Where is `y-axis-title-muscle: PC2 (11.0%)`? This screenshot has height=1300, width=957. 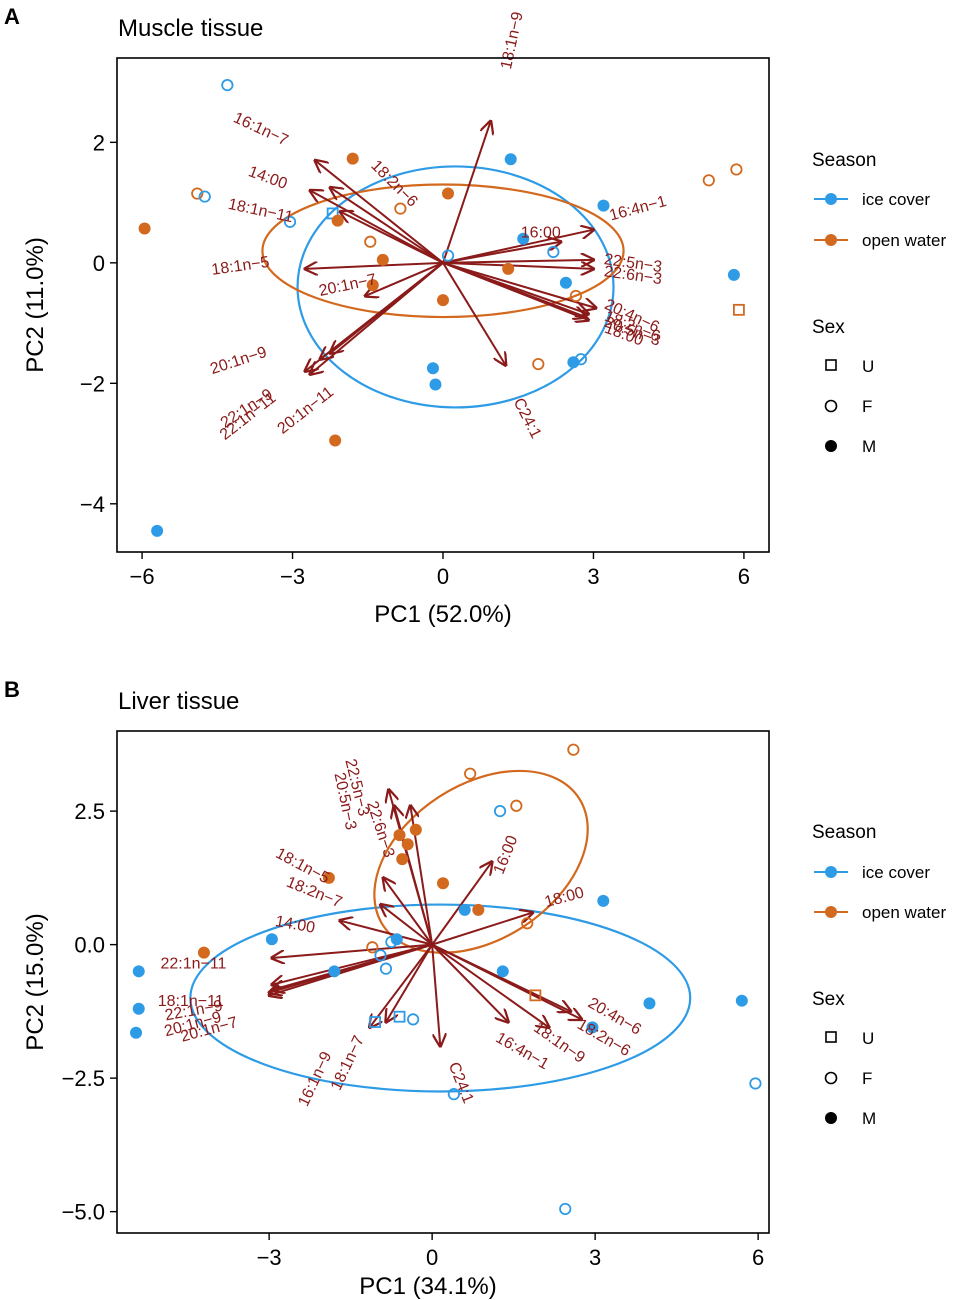
y-axis-title-muscle: PC2 (11.0%) is located at coordinates (35, 305).